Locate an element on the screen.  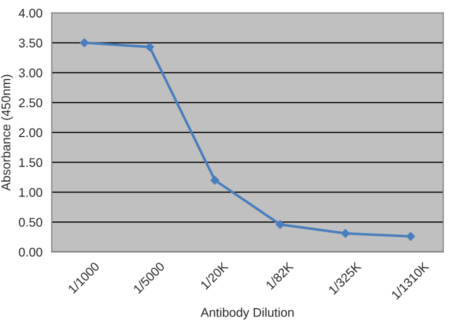
y-tick-label: 3.00 is located at coordinates (30, 73).